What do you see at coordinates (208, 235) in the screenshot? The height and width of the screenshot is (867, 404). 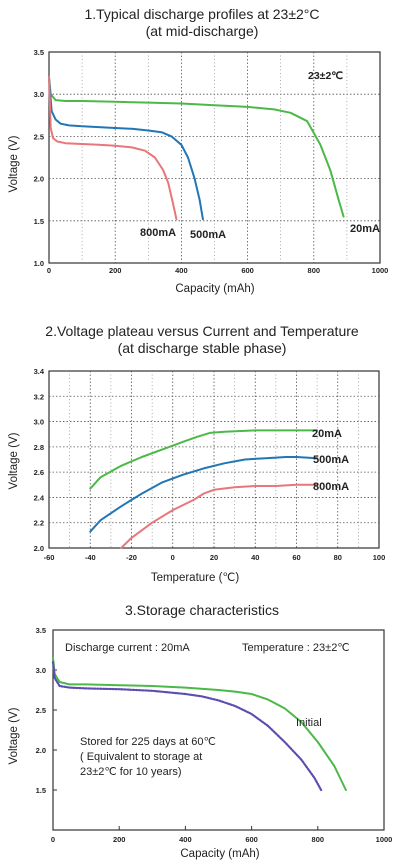 I see `chart-1-series-label-1: 500mA` at bounding box center [208, 235].